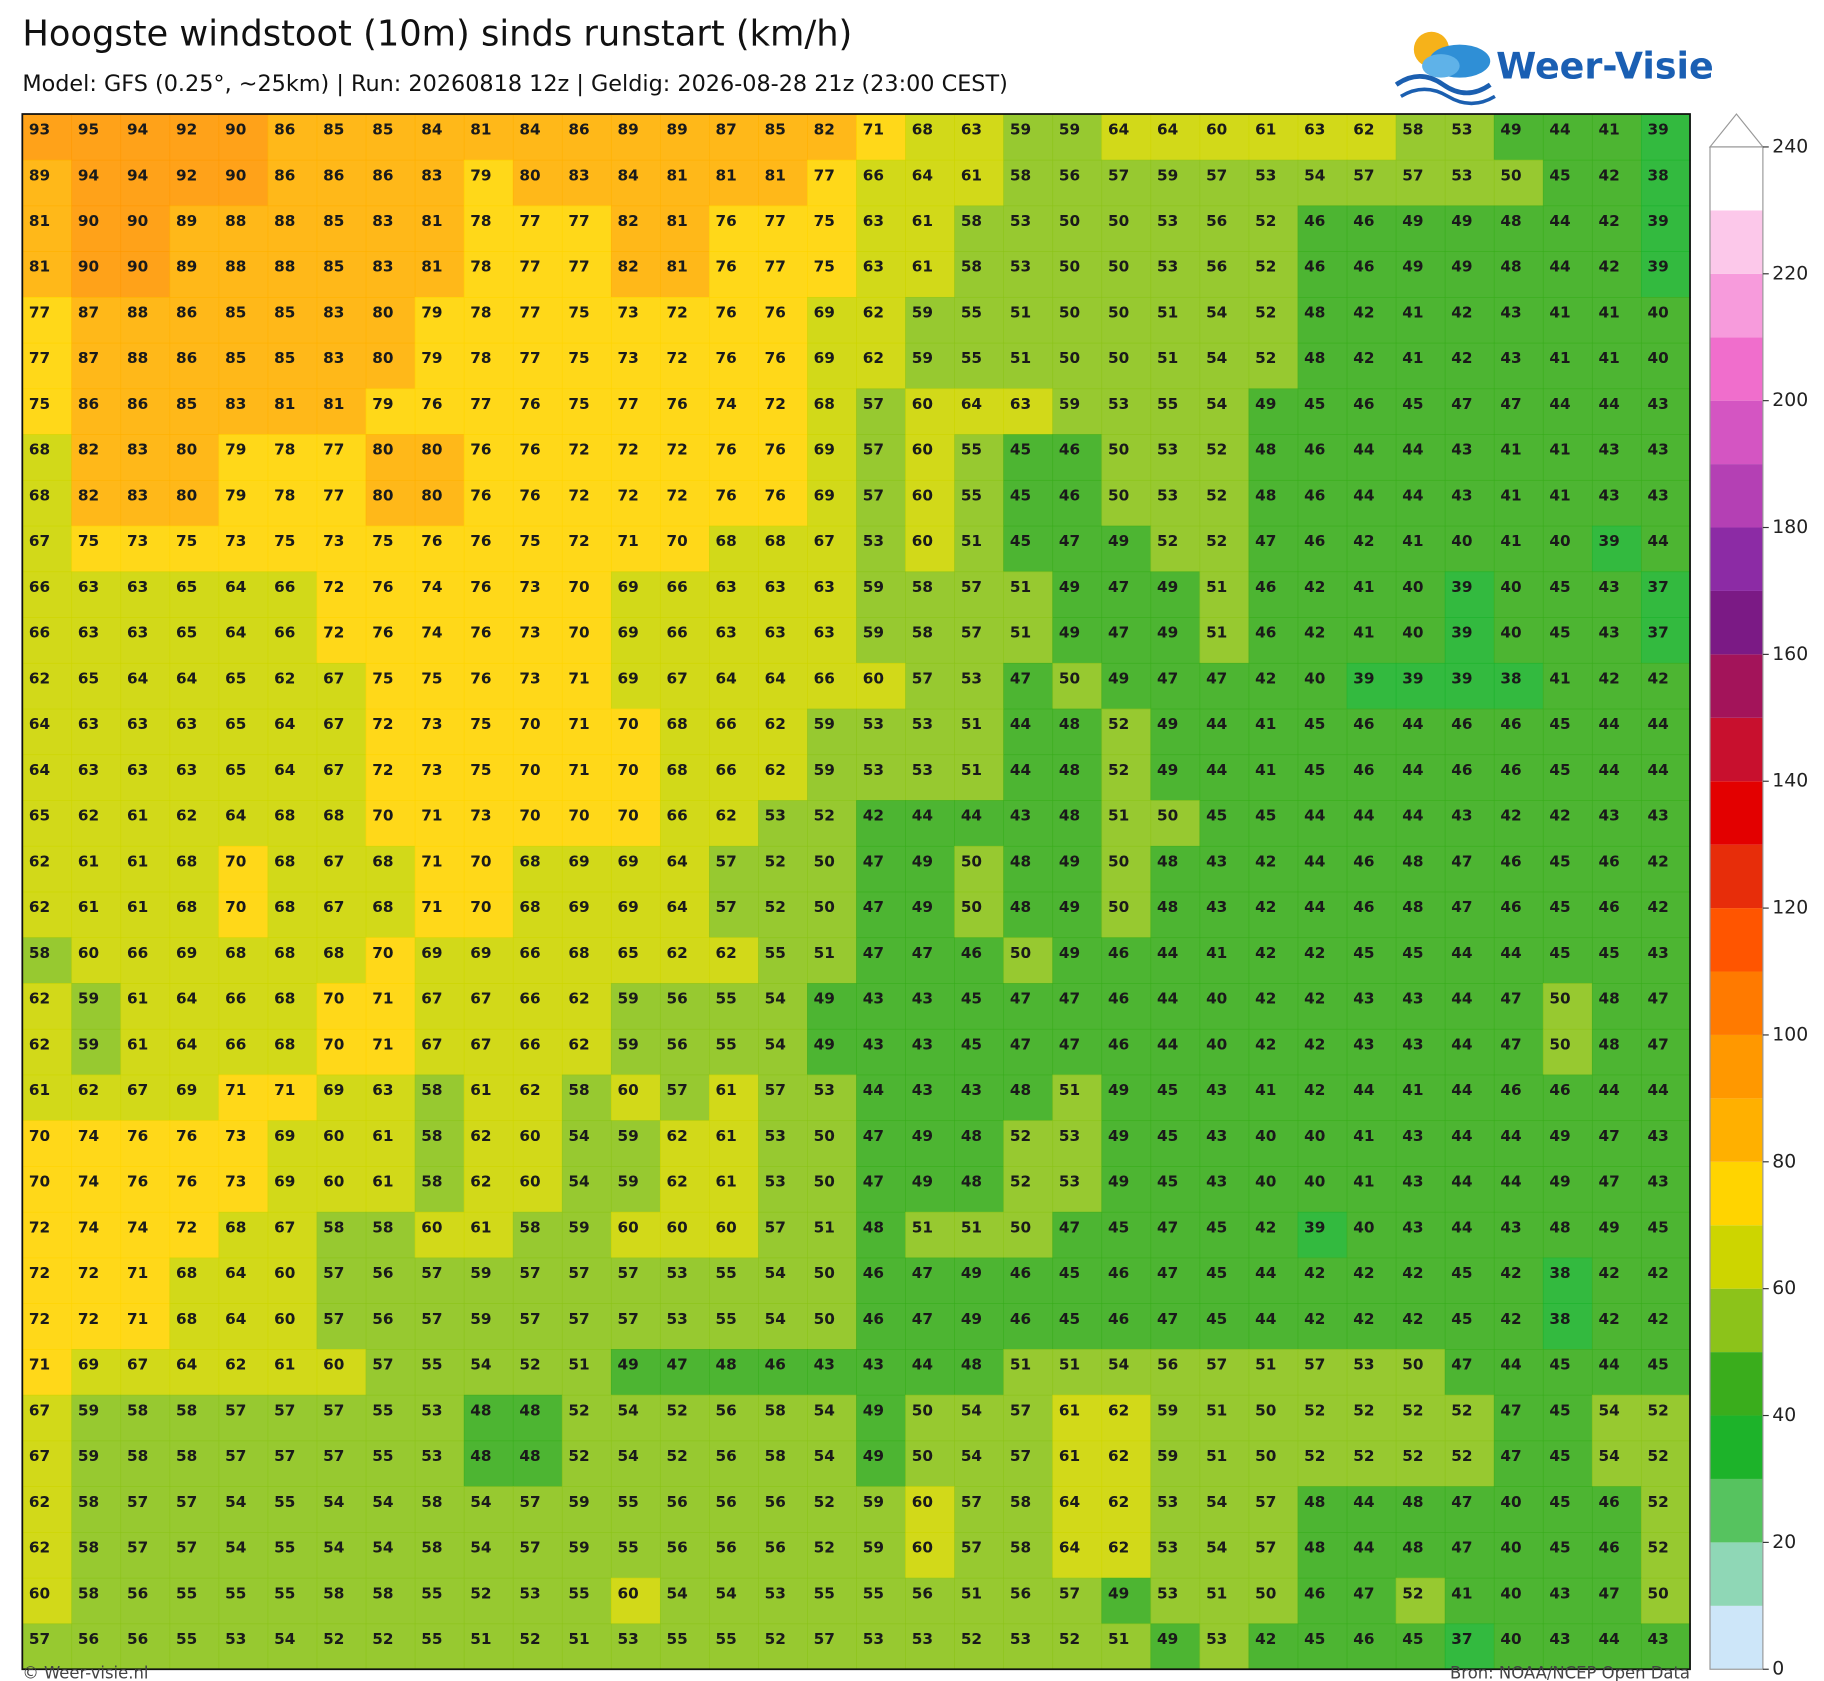 This screenshot has width=1824, height=1681. I want to click on wind-value: 61, so click(284, 1365).